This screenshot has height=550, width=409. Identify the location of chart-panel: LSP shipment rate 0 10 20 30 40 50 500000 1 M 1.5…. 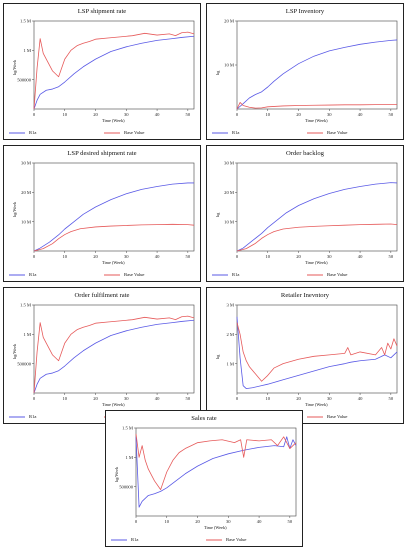
(102, 71).